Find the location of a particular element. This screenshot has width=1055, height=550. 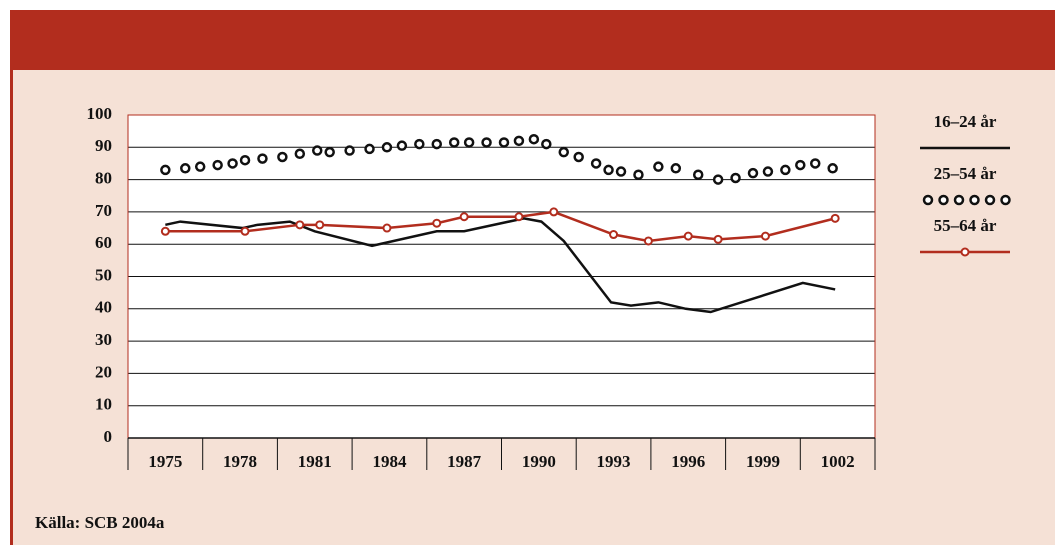

y-tick-label: 80 is located at coordinates (103, 178).